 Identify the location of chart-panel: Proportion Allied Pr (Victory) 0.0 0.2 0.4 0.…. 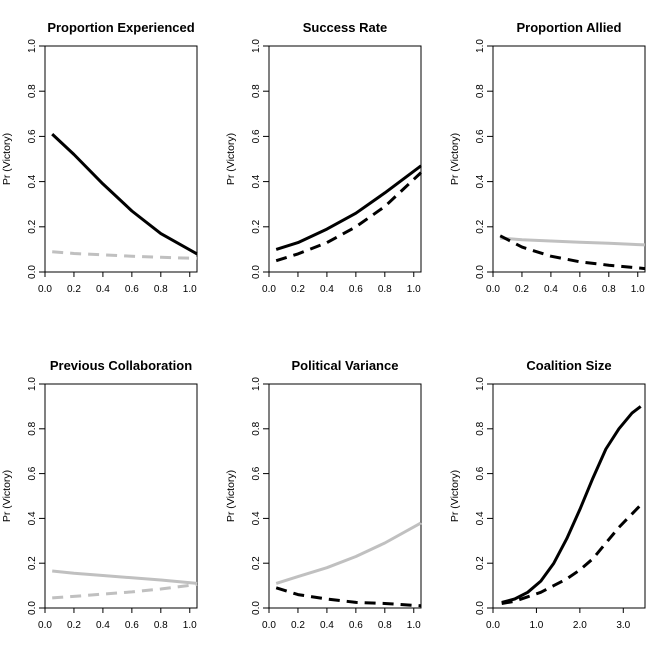
(547, 157).